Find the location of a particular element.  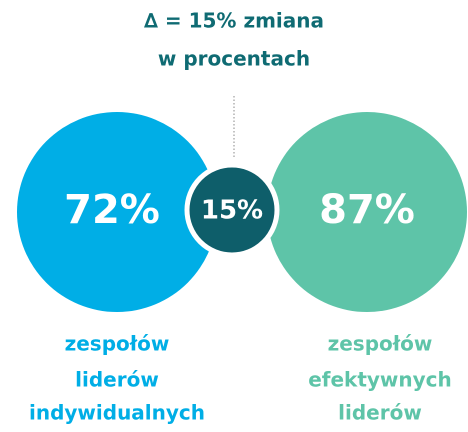

right-caption: efektywnych is located at coordinates (380, 380).